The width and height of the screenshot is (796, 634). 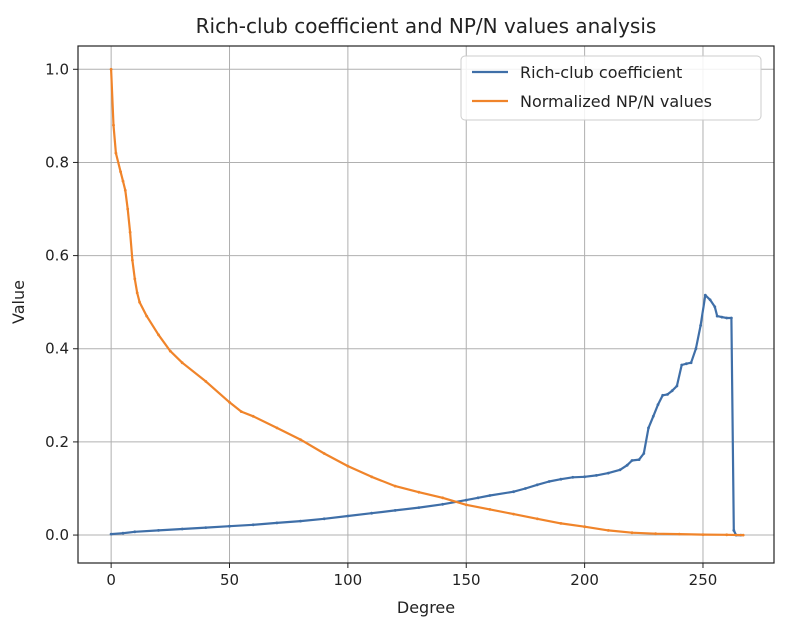 I want to click on legend-label-np-n: Normalized NP/N values, so click(x=616, y=101).